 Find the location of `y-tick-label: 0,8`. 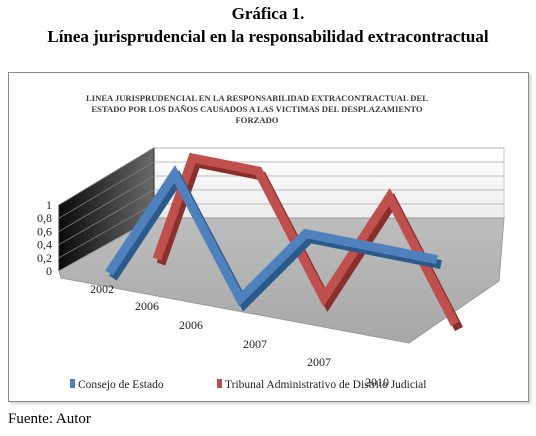

y-tick-label: 0,8 is located at coordinates (44, 218).